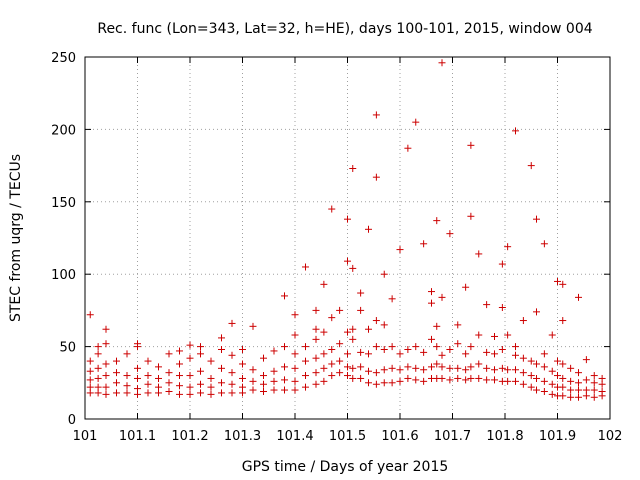 The image size is (640, 480). Describe the element at coordinates (345, 467) in the screenshot. I see `x-axis-label: GPS time / Days of year 2015` at that location.